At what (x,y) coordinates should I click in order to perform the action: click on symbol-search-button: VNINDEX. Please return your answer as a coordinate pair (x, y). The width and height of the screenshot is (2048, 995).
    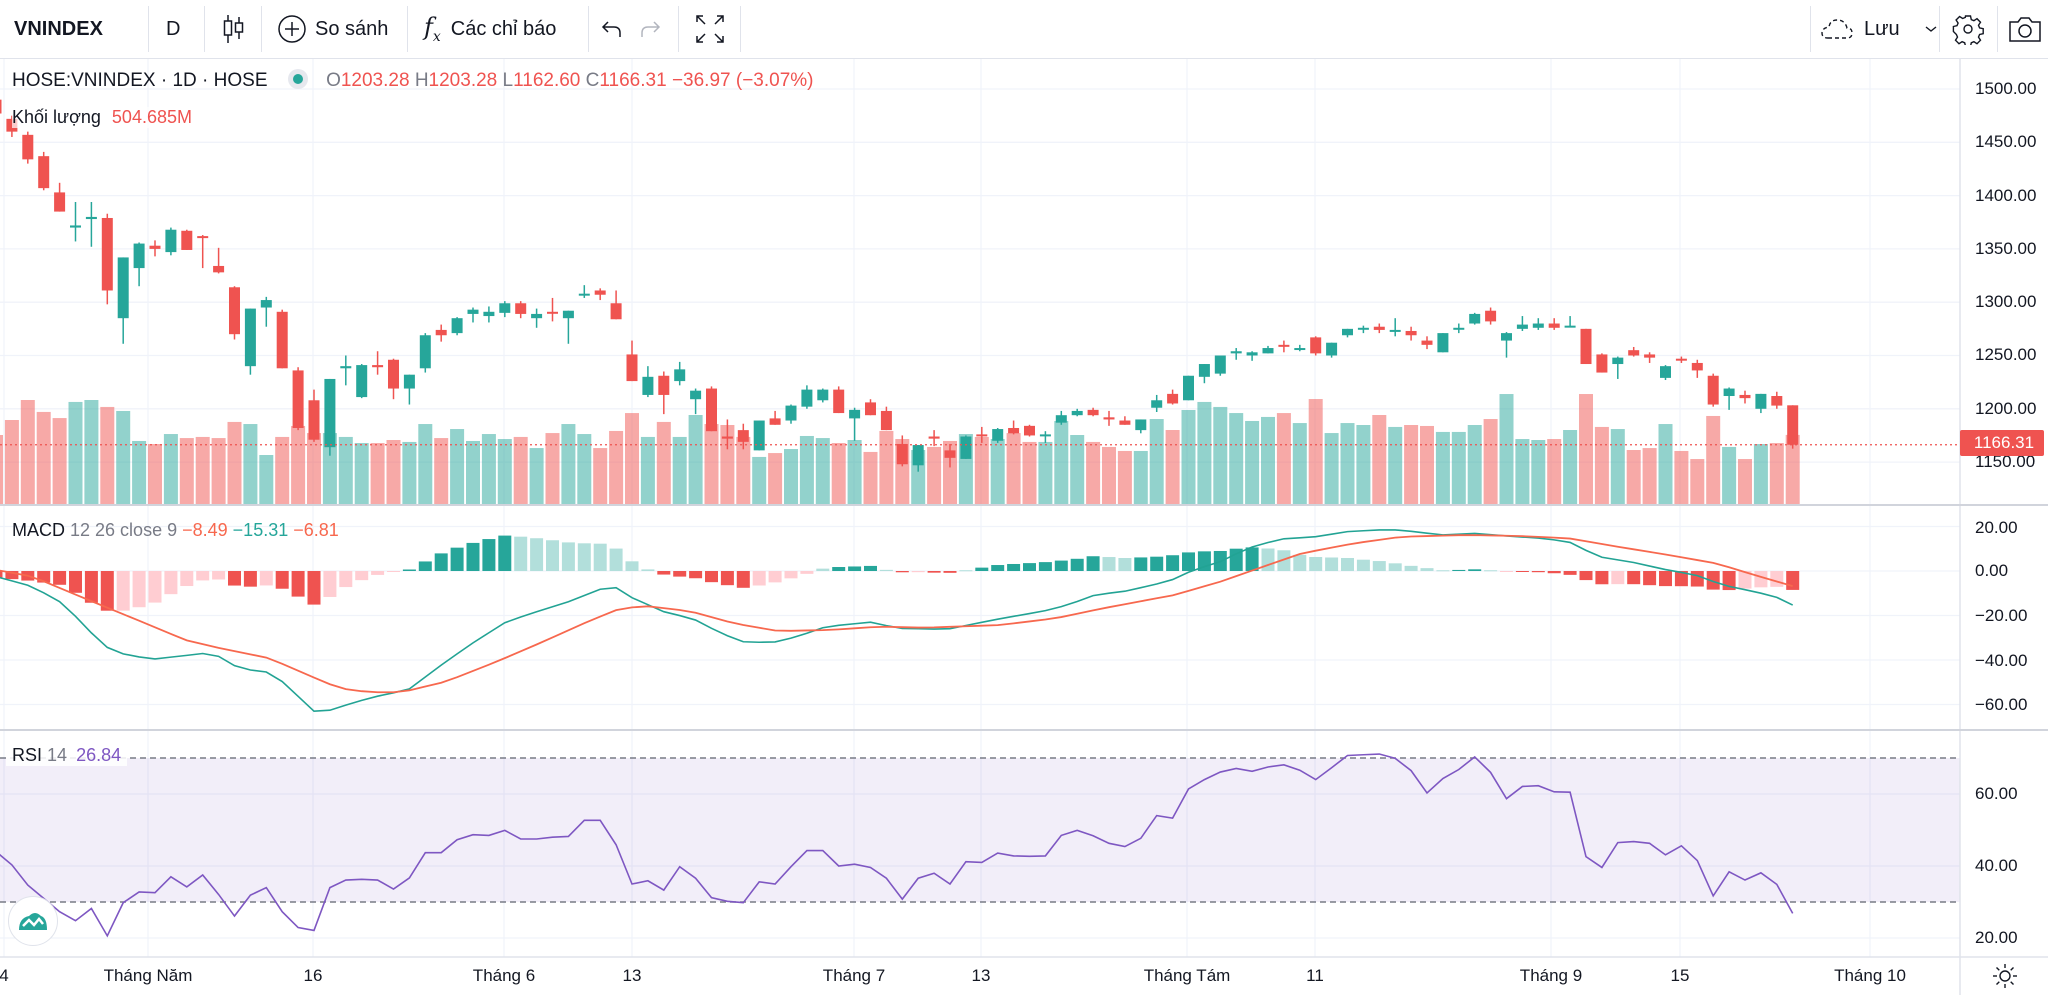
    Looking at the image, I should click on (58, 28).